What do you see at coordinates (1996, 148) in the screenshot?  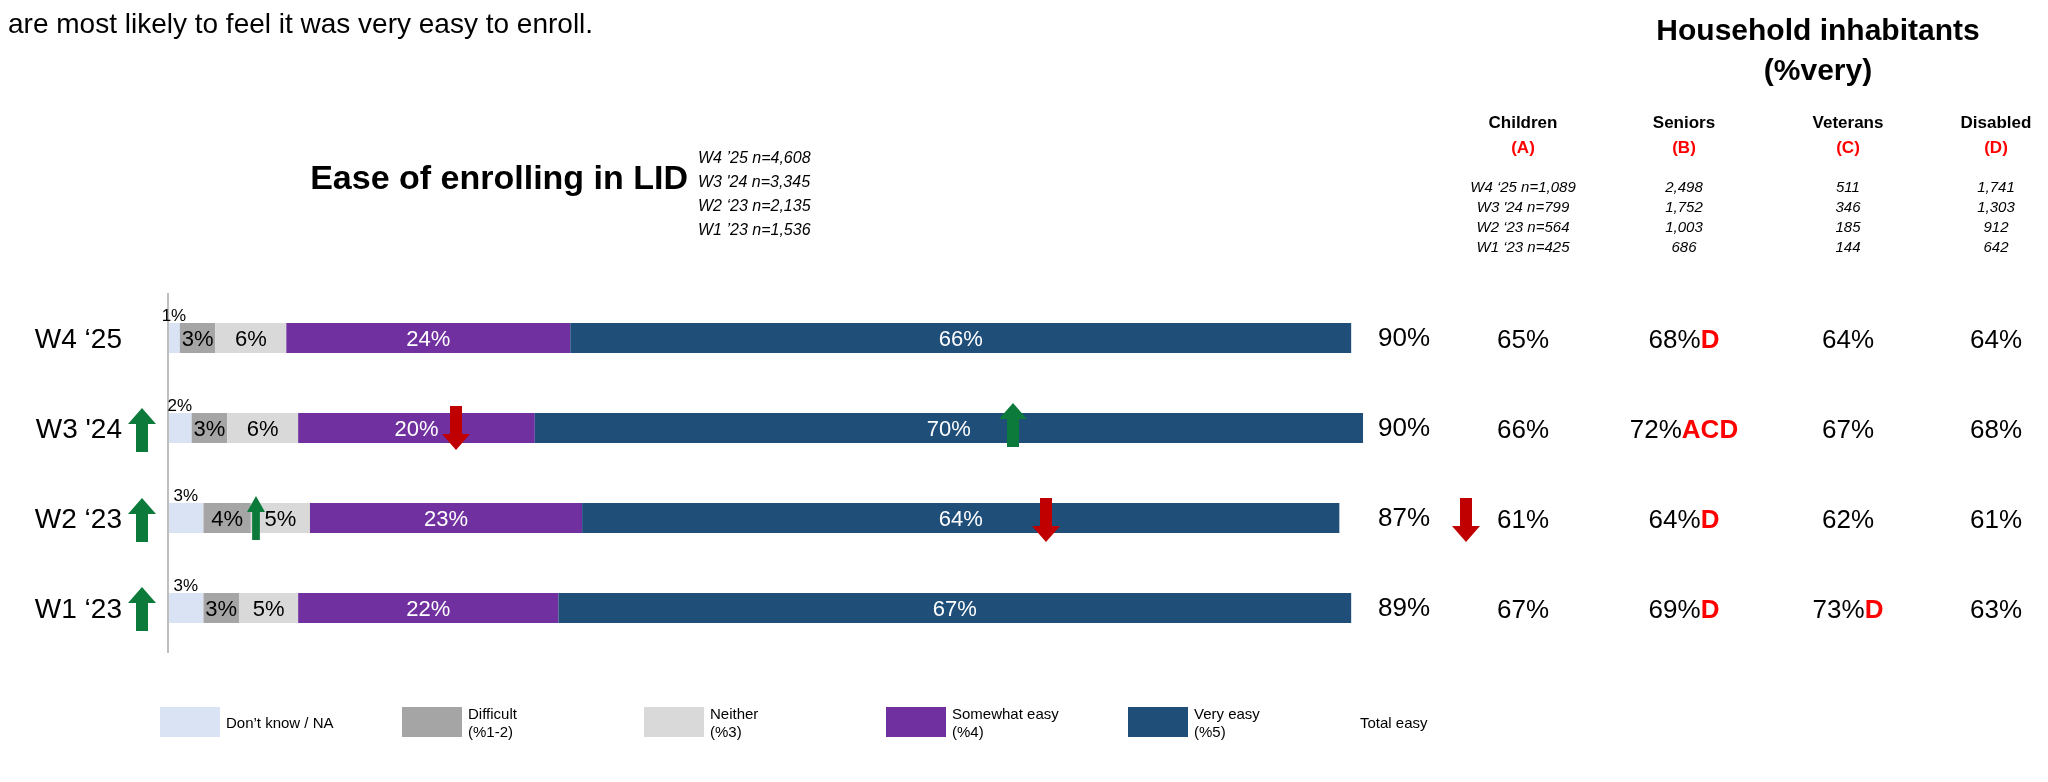 I see `text: (D)` at bounding box center [1996, 148].